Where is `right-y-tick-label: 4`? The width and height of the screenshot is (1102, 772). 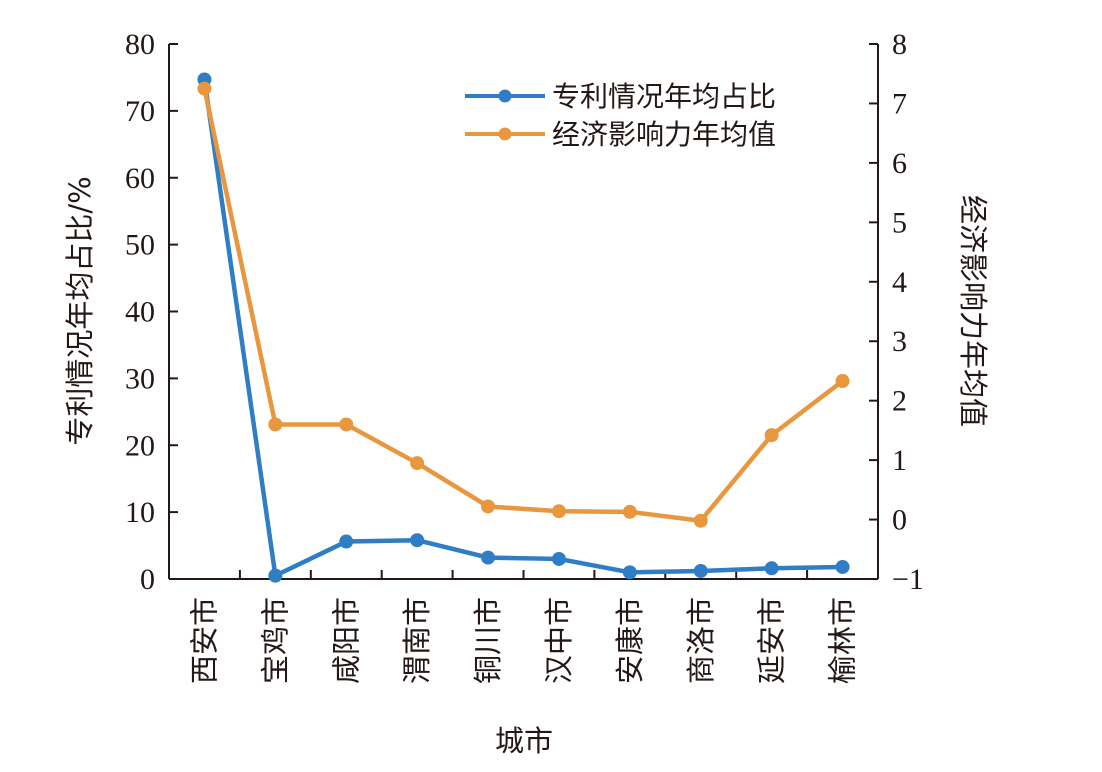
right-y-tick-label: 4 is located at coordinates (899, 282).